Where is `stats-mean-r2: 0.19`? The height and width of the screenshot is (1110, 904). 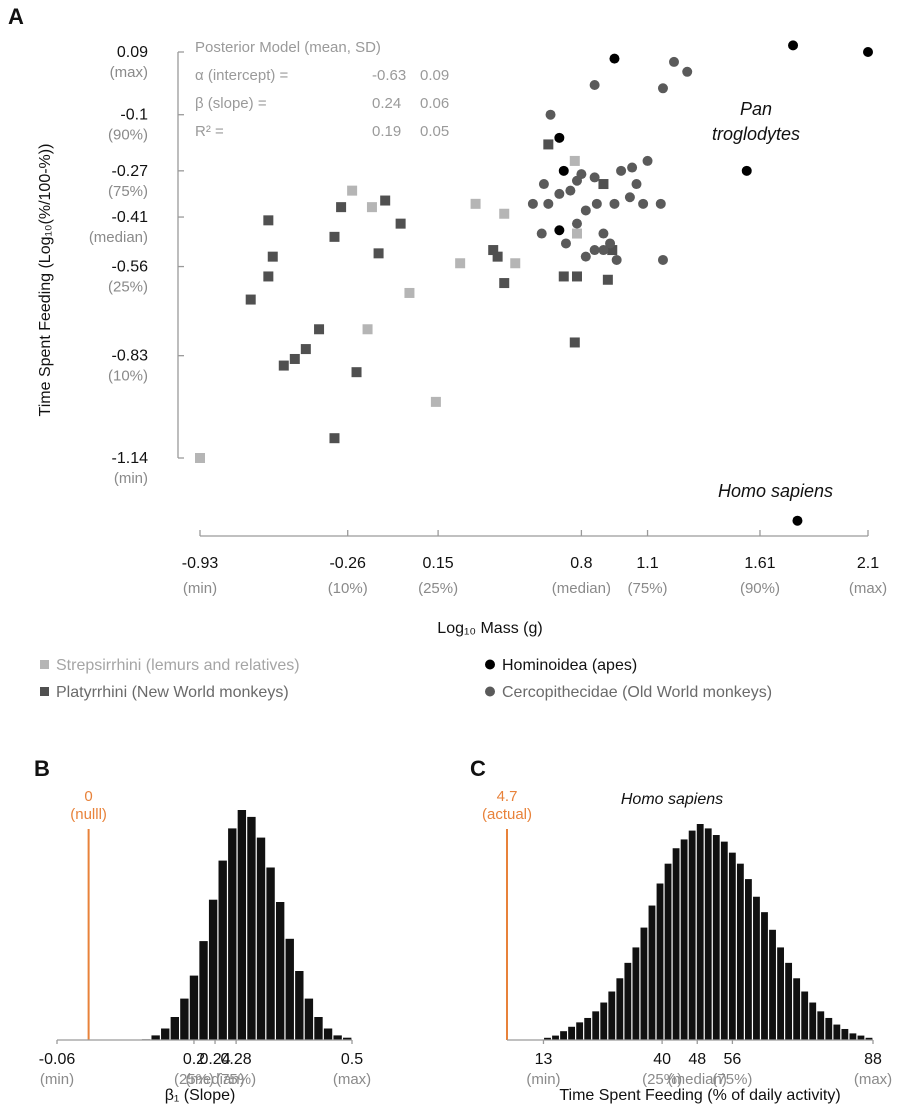
stats-mean-r2: 0.19 is located at coordinates (386, 131).